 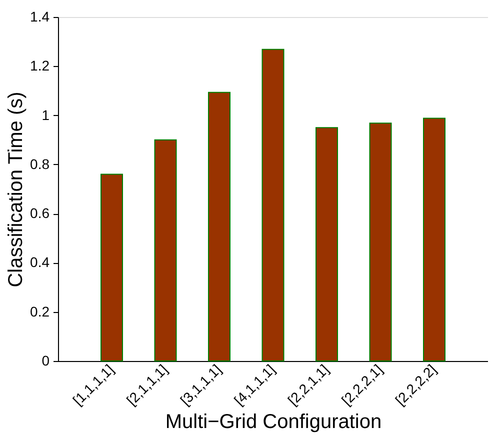 What do you see at coordinates (40, 66) in the screenshot?
I see `y-tick-label: 1.2` at bounding box center [40, 66].